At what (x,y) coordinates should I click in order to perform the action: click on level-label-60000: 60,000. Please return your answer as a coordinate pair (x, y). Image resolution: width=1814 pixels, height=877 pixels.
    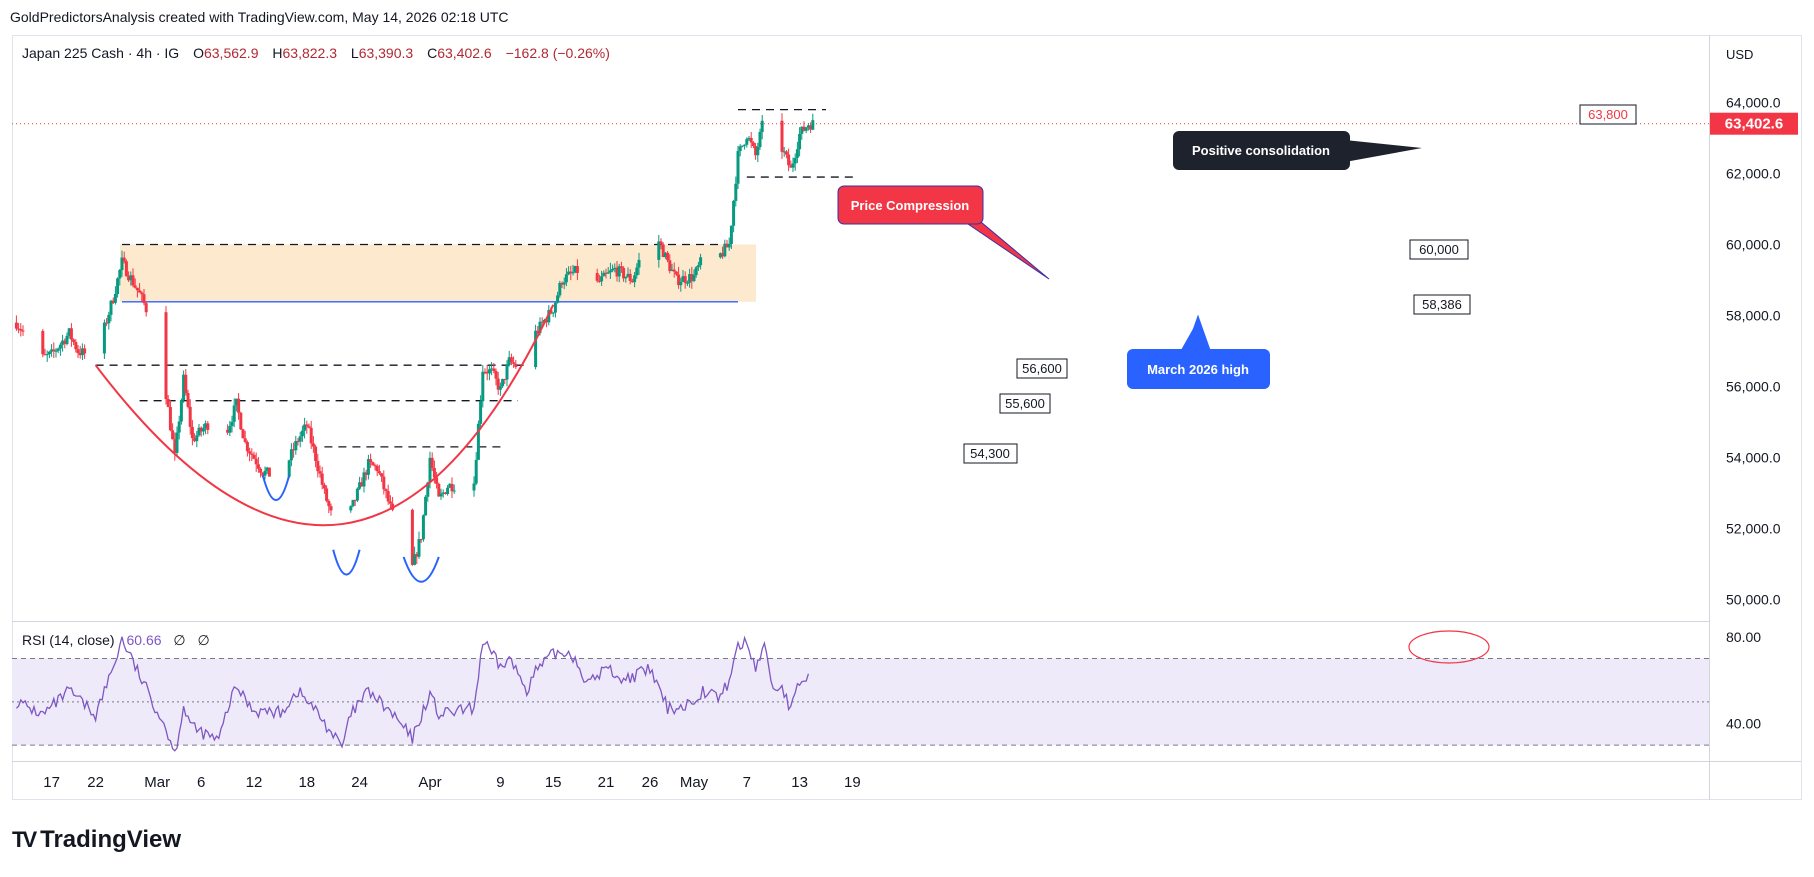
    Looking at the image, I should click on (1439, 249).